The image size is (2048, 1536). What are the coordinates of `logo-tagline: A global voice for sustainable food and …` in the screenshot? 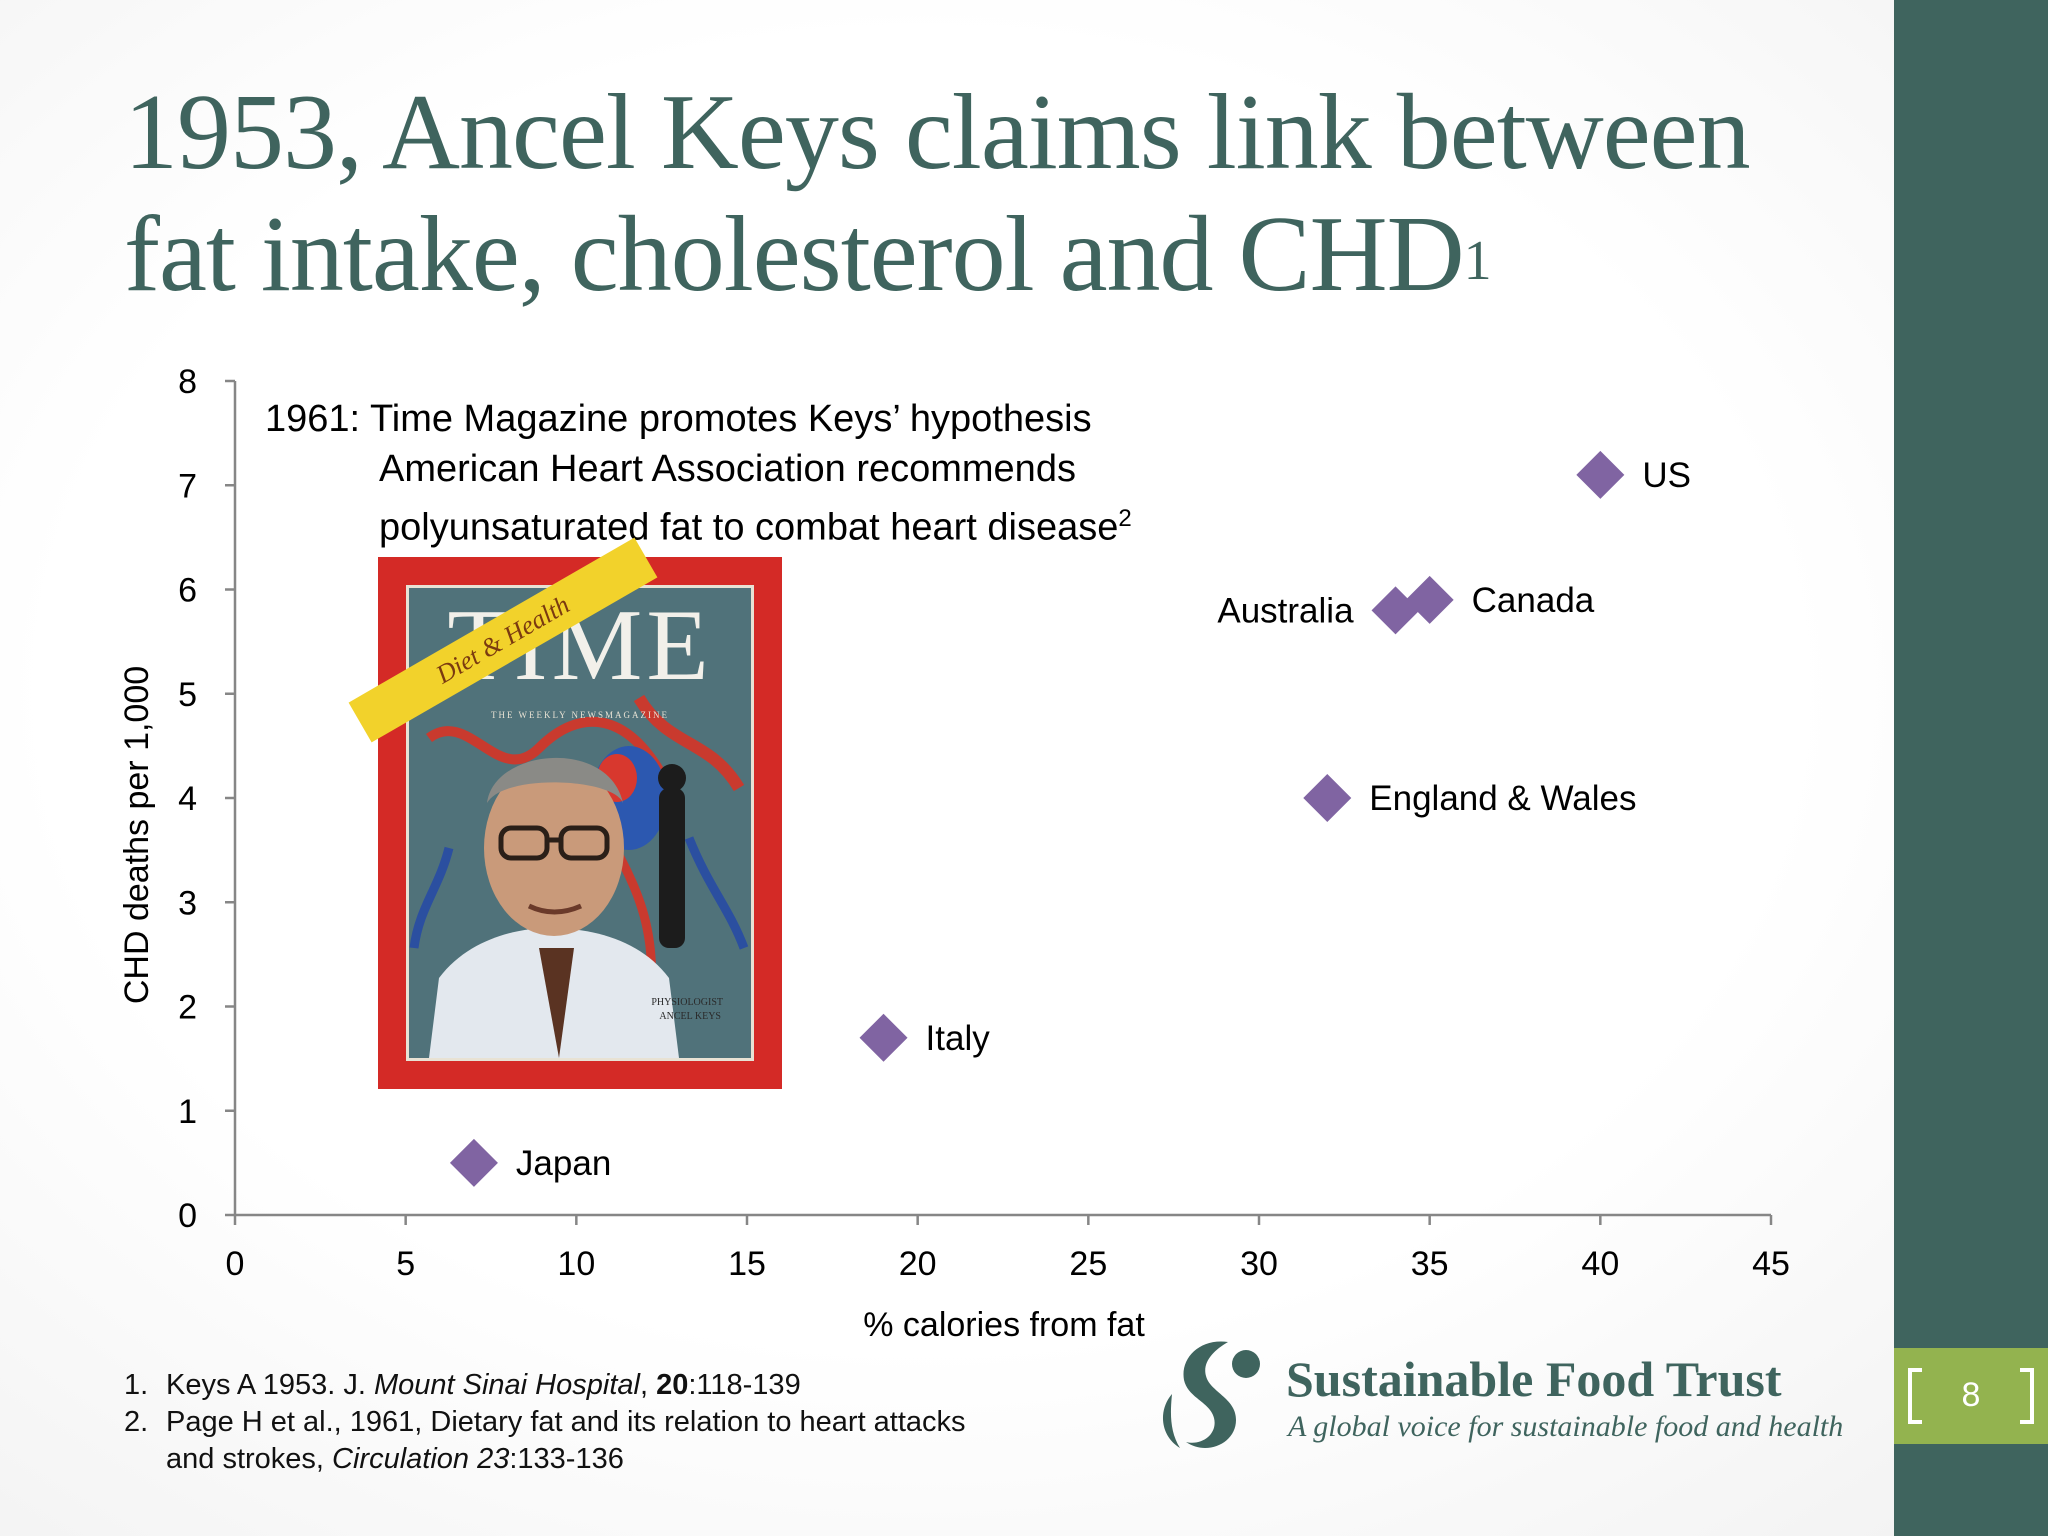 It's located at (1566, 1426).